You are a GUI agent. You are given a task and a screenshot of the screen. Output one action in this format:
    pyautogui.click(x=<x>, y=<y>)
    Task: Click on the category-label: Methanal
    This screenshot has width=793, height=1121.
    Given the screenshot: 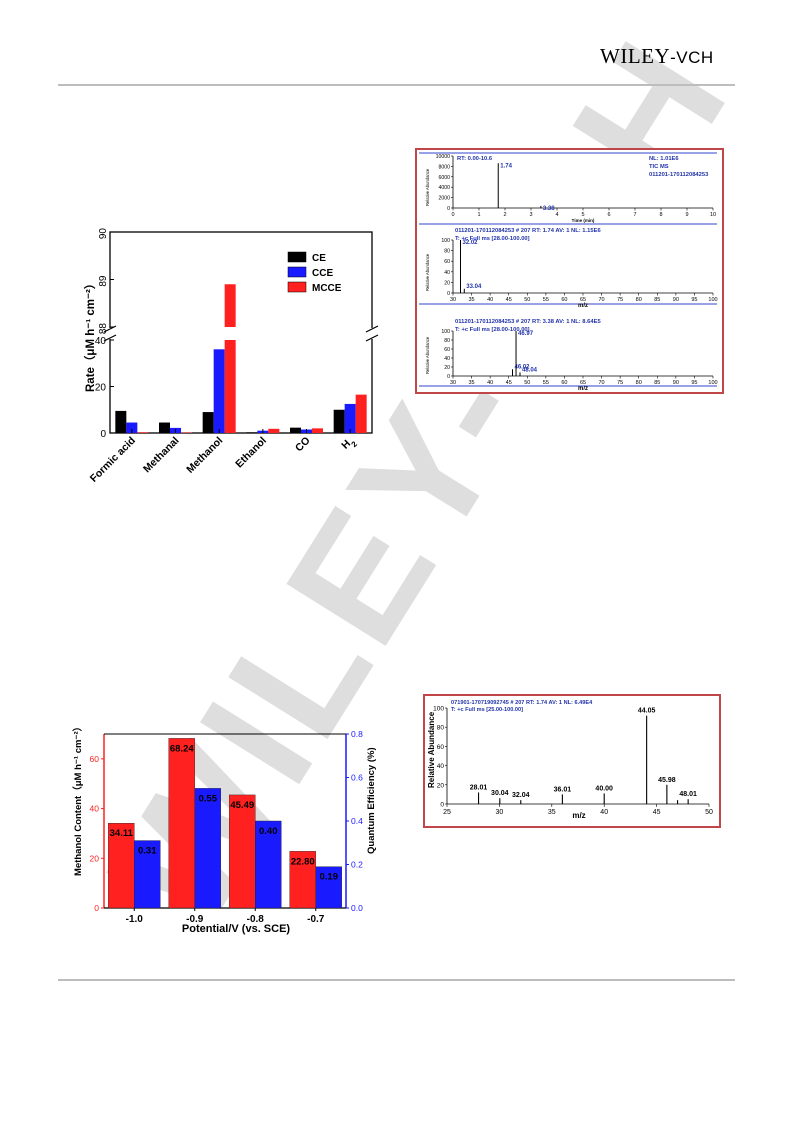 What is the action you would take?
    pyautogui.click(x=161, y=455)
    